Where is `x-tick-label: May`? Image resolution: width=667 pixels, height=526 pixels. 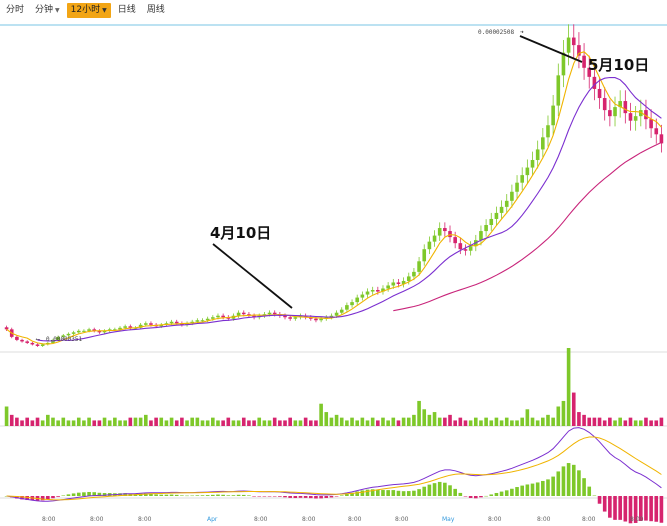 x-tick-label: May is located at coordinates (448, 519).